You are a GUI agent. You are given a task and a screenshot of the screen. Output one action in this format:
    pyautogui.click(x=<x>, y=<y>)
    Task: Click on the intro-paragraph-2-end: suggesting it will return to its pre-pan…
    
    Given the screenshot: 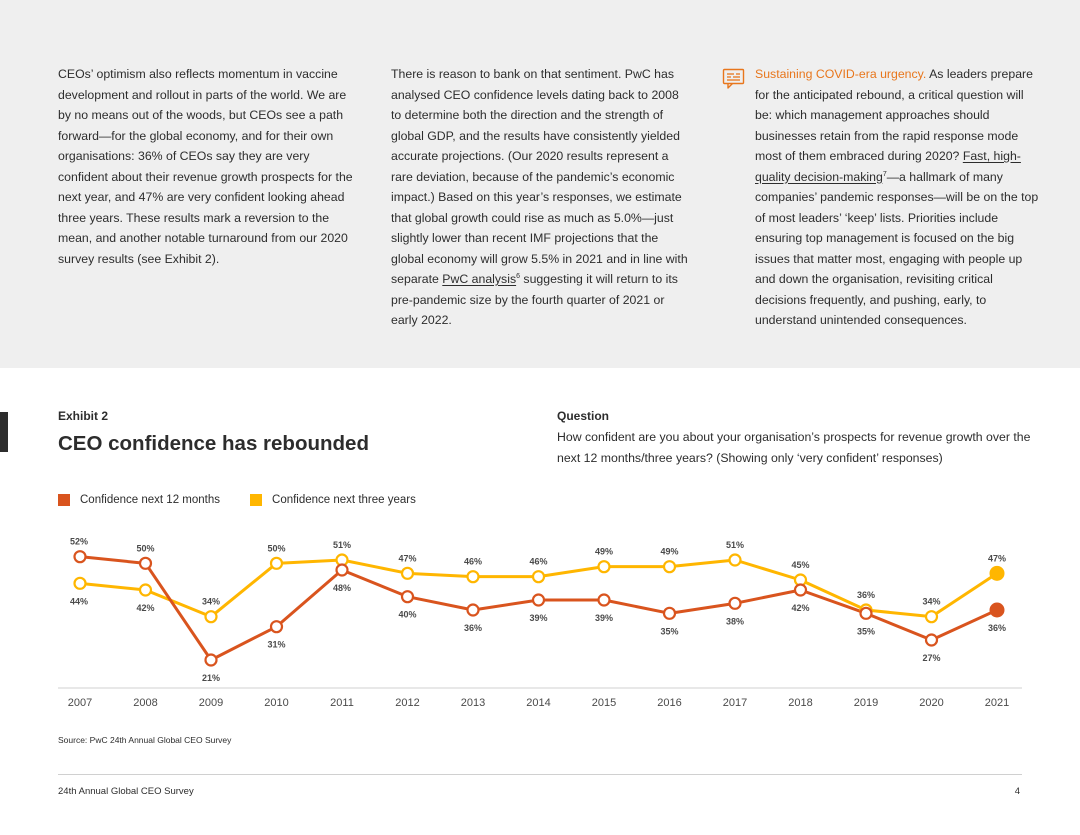 What is the action you would take?
    pyautogui.click(x=534, y=299)
    